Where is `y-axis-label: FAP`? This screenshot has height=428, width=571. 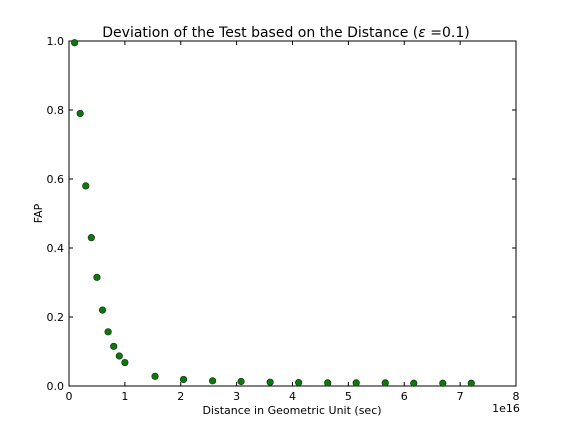
y-axis-label: FAP is located at coordinates (38, 213).